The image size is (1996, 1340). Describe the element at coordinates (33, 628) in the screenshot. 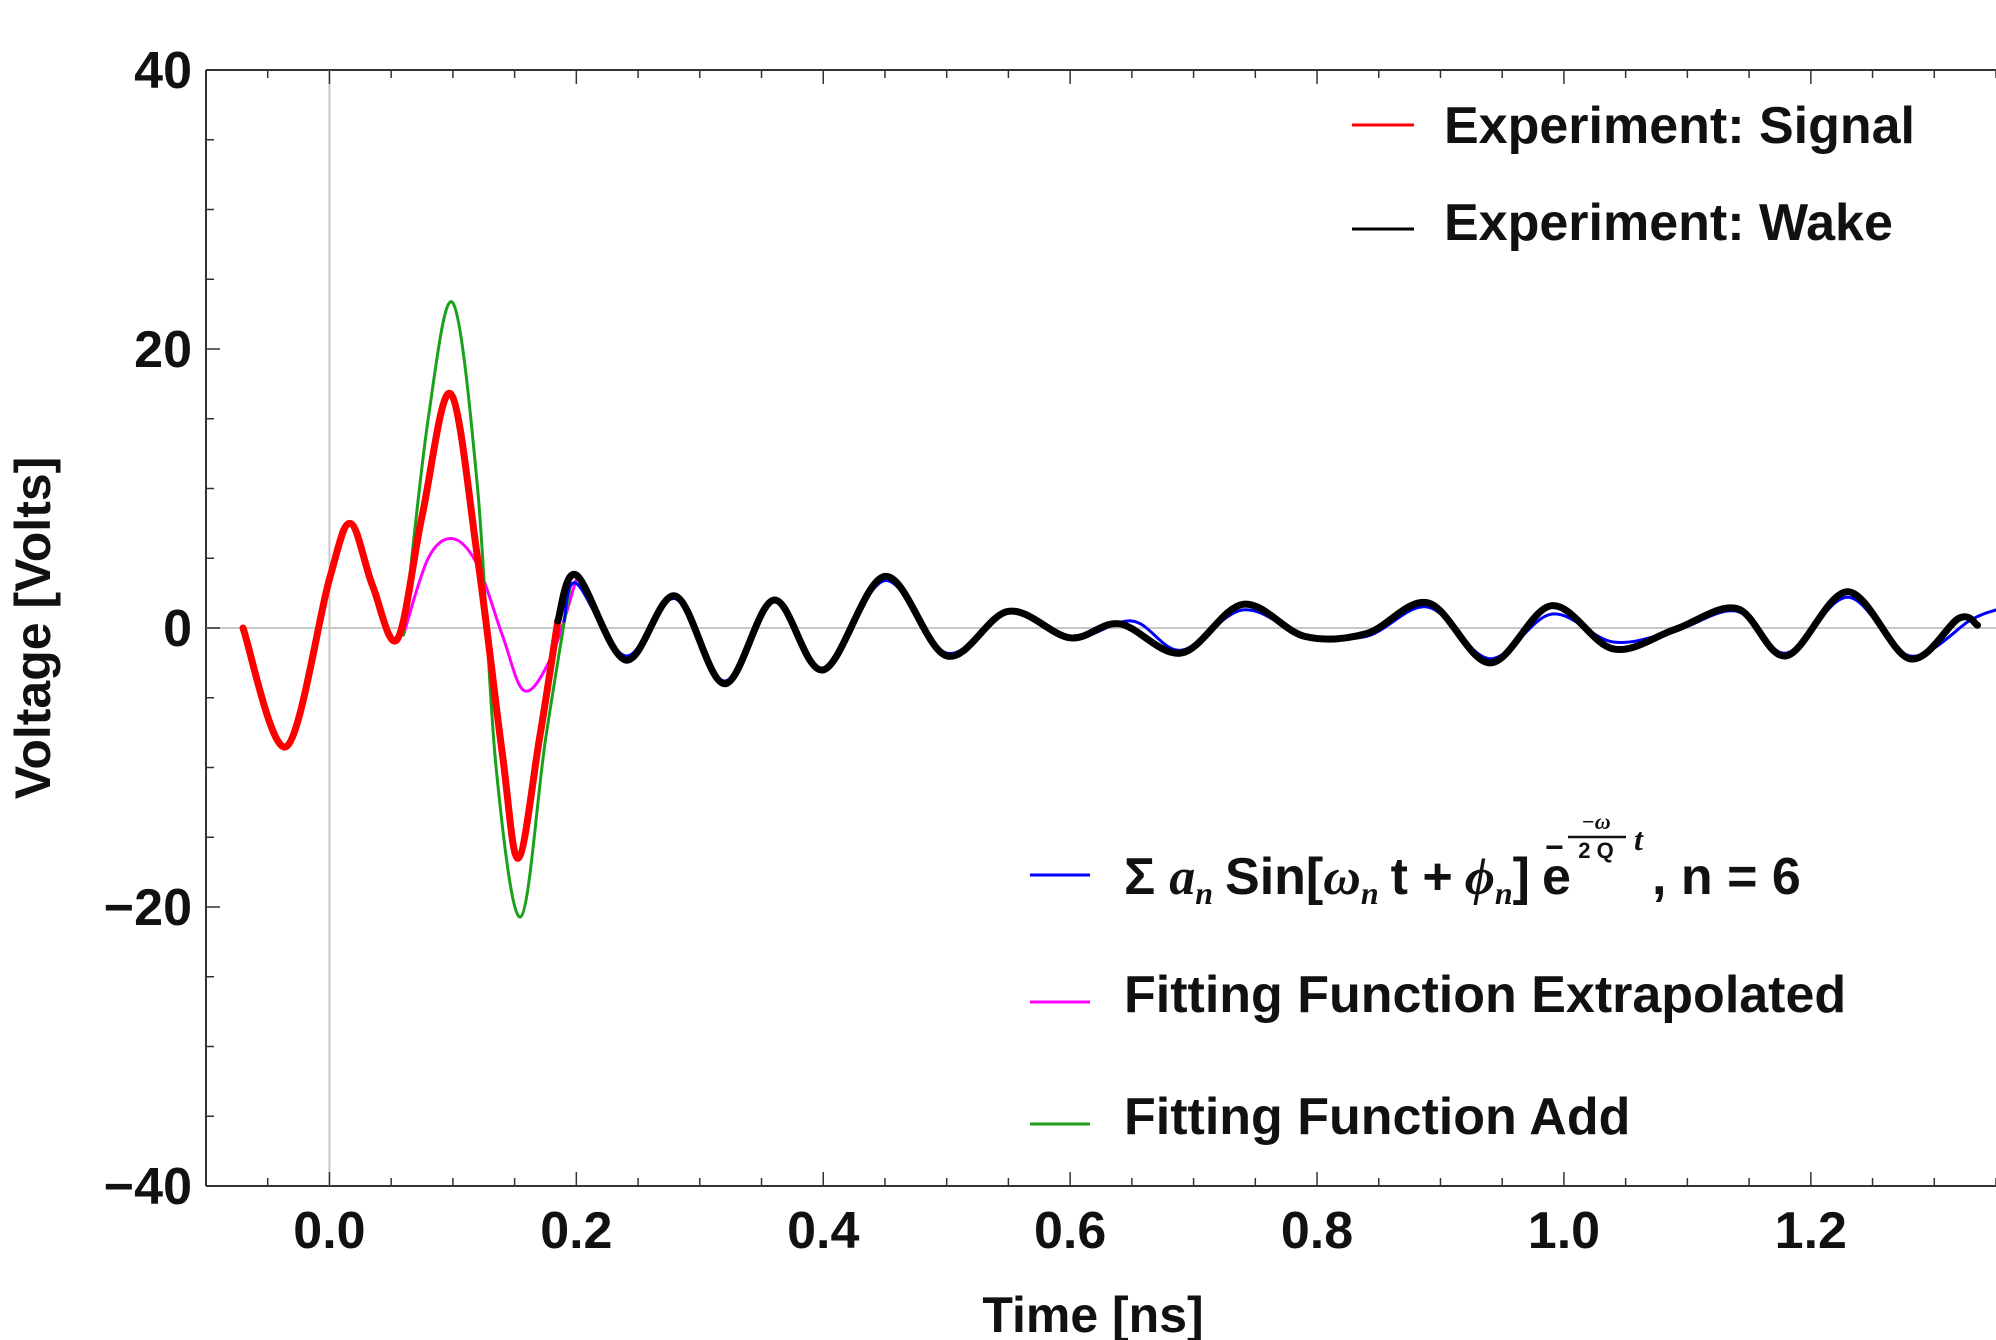

I see `y-axis-title: Voltage [Volts]` at that location.